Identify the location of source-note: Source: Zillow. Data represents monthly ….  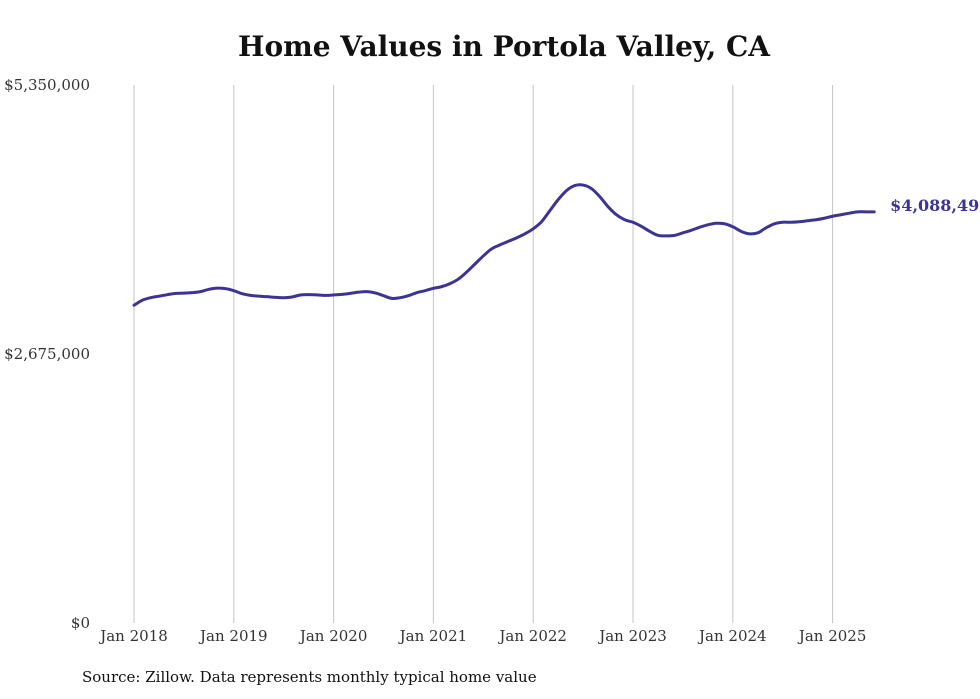
(309, 677).